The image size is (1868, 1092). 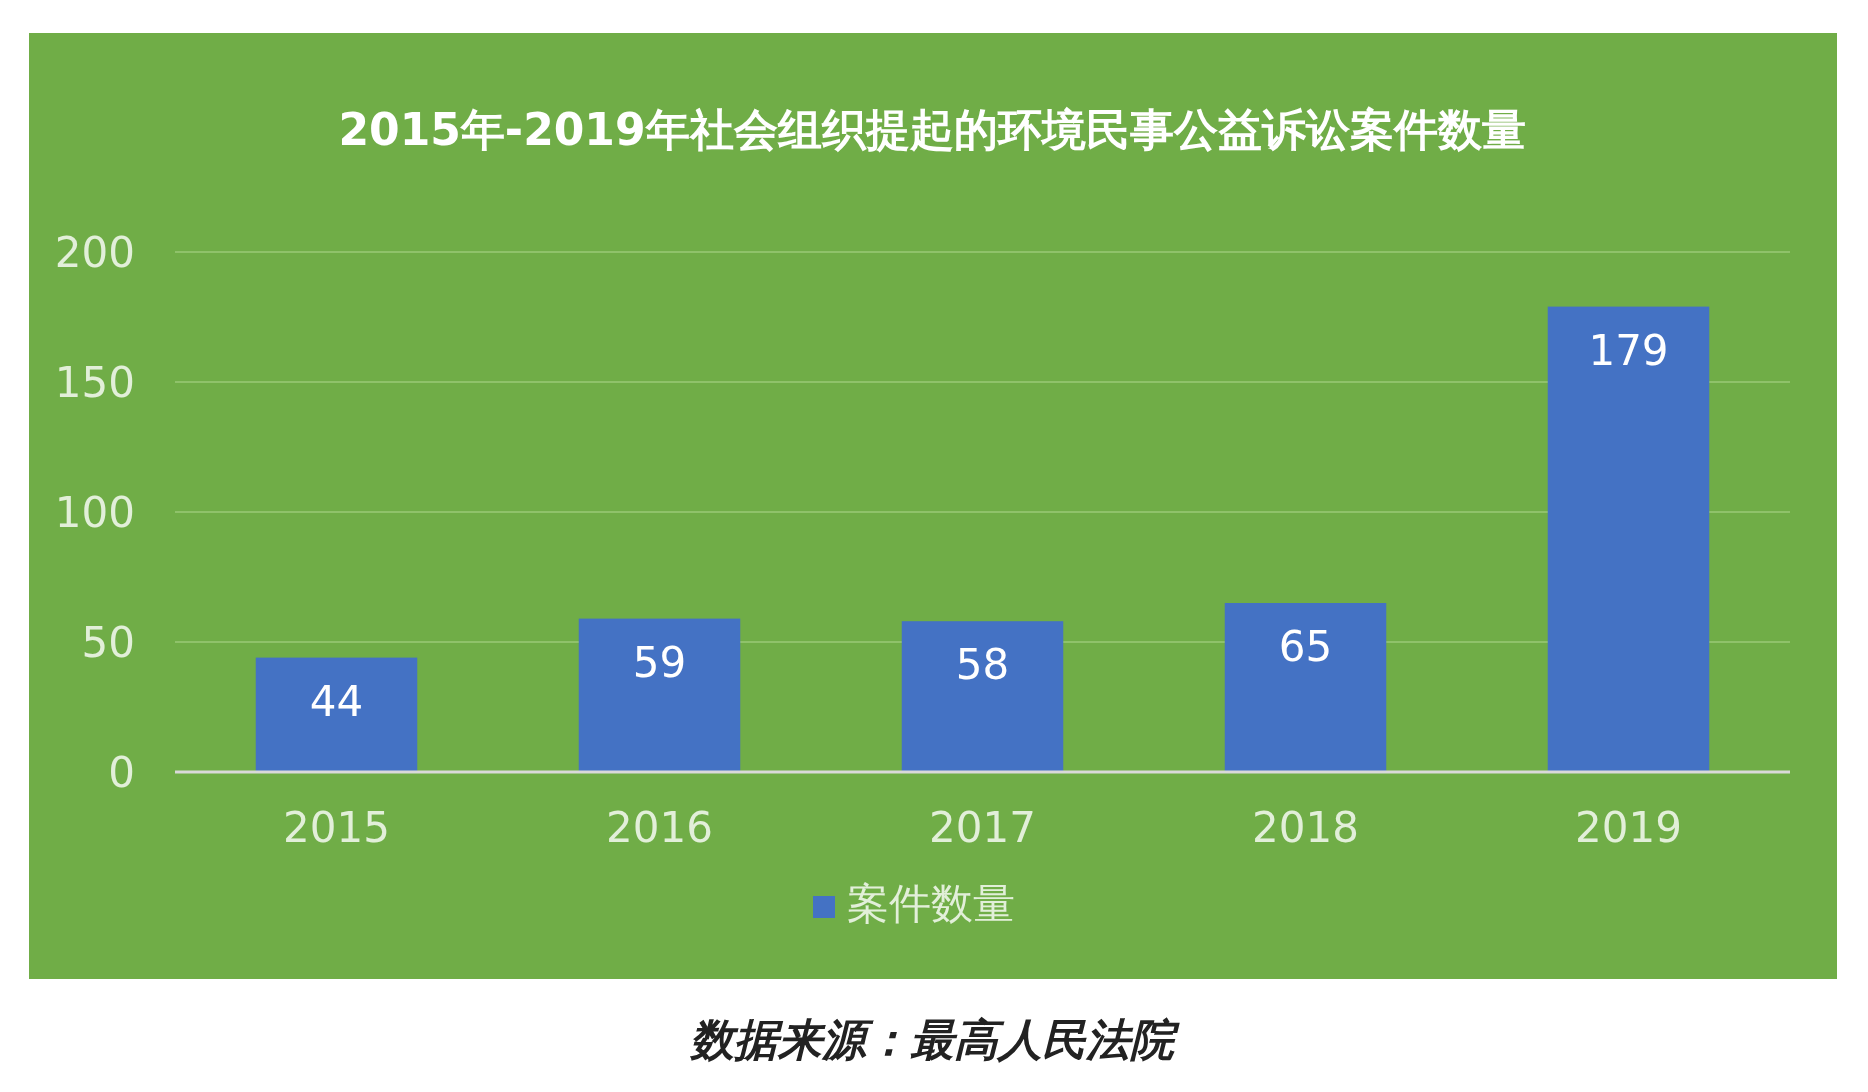 I want to click on data-label: 44, so click(x=336, y=701).